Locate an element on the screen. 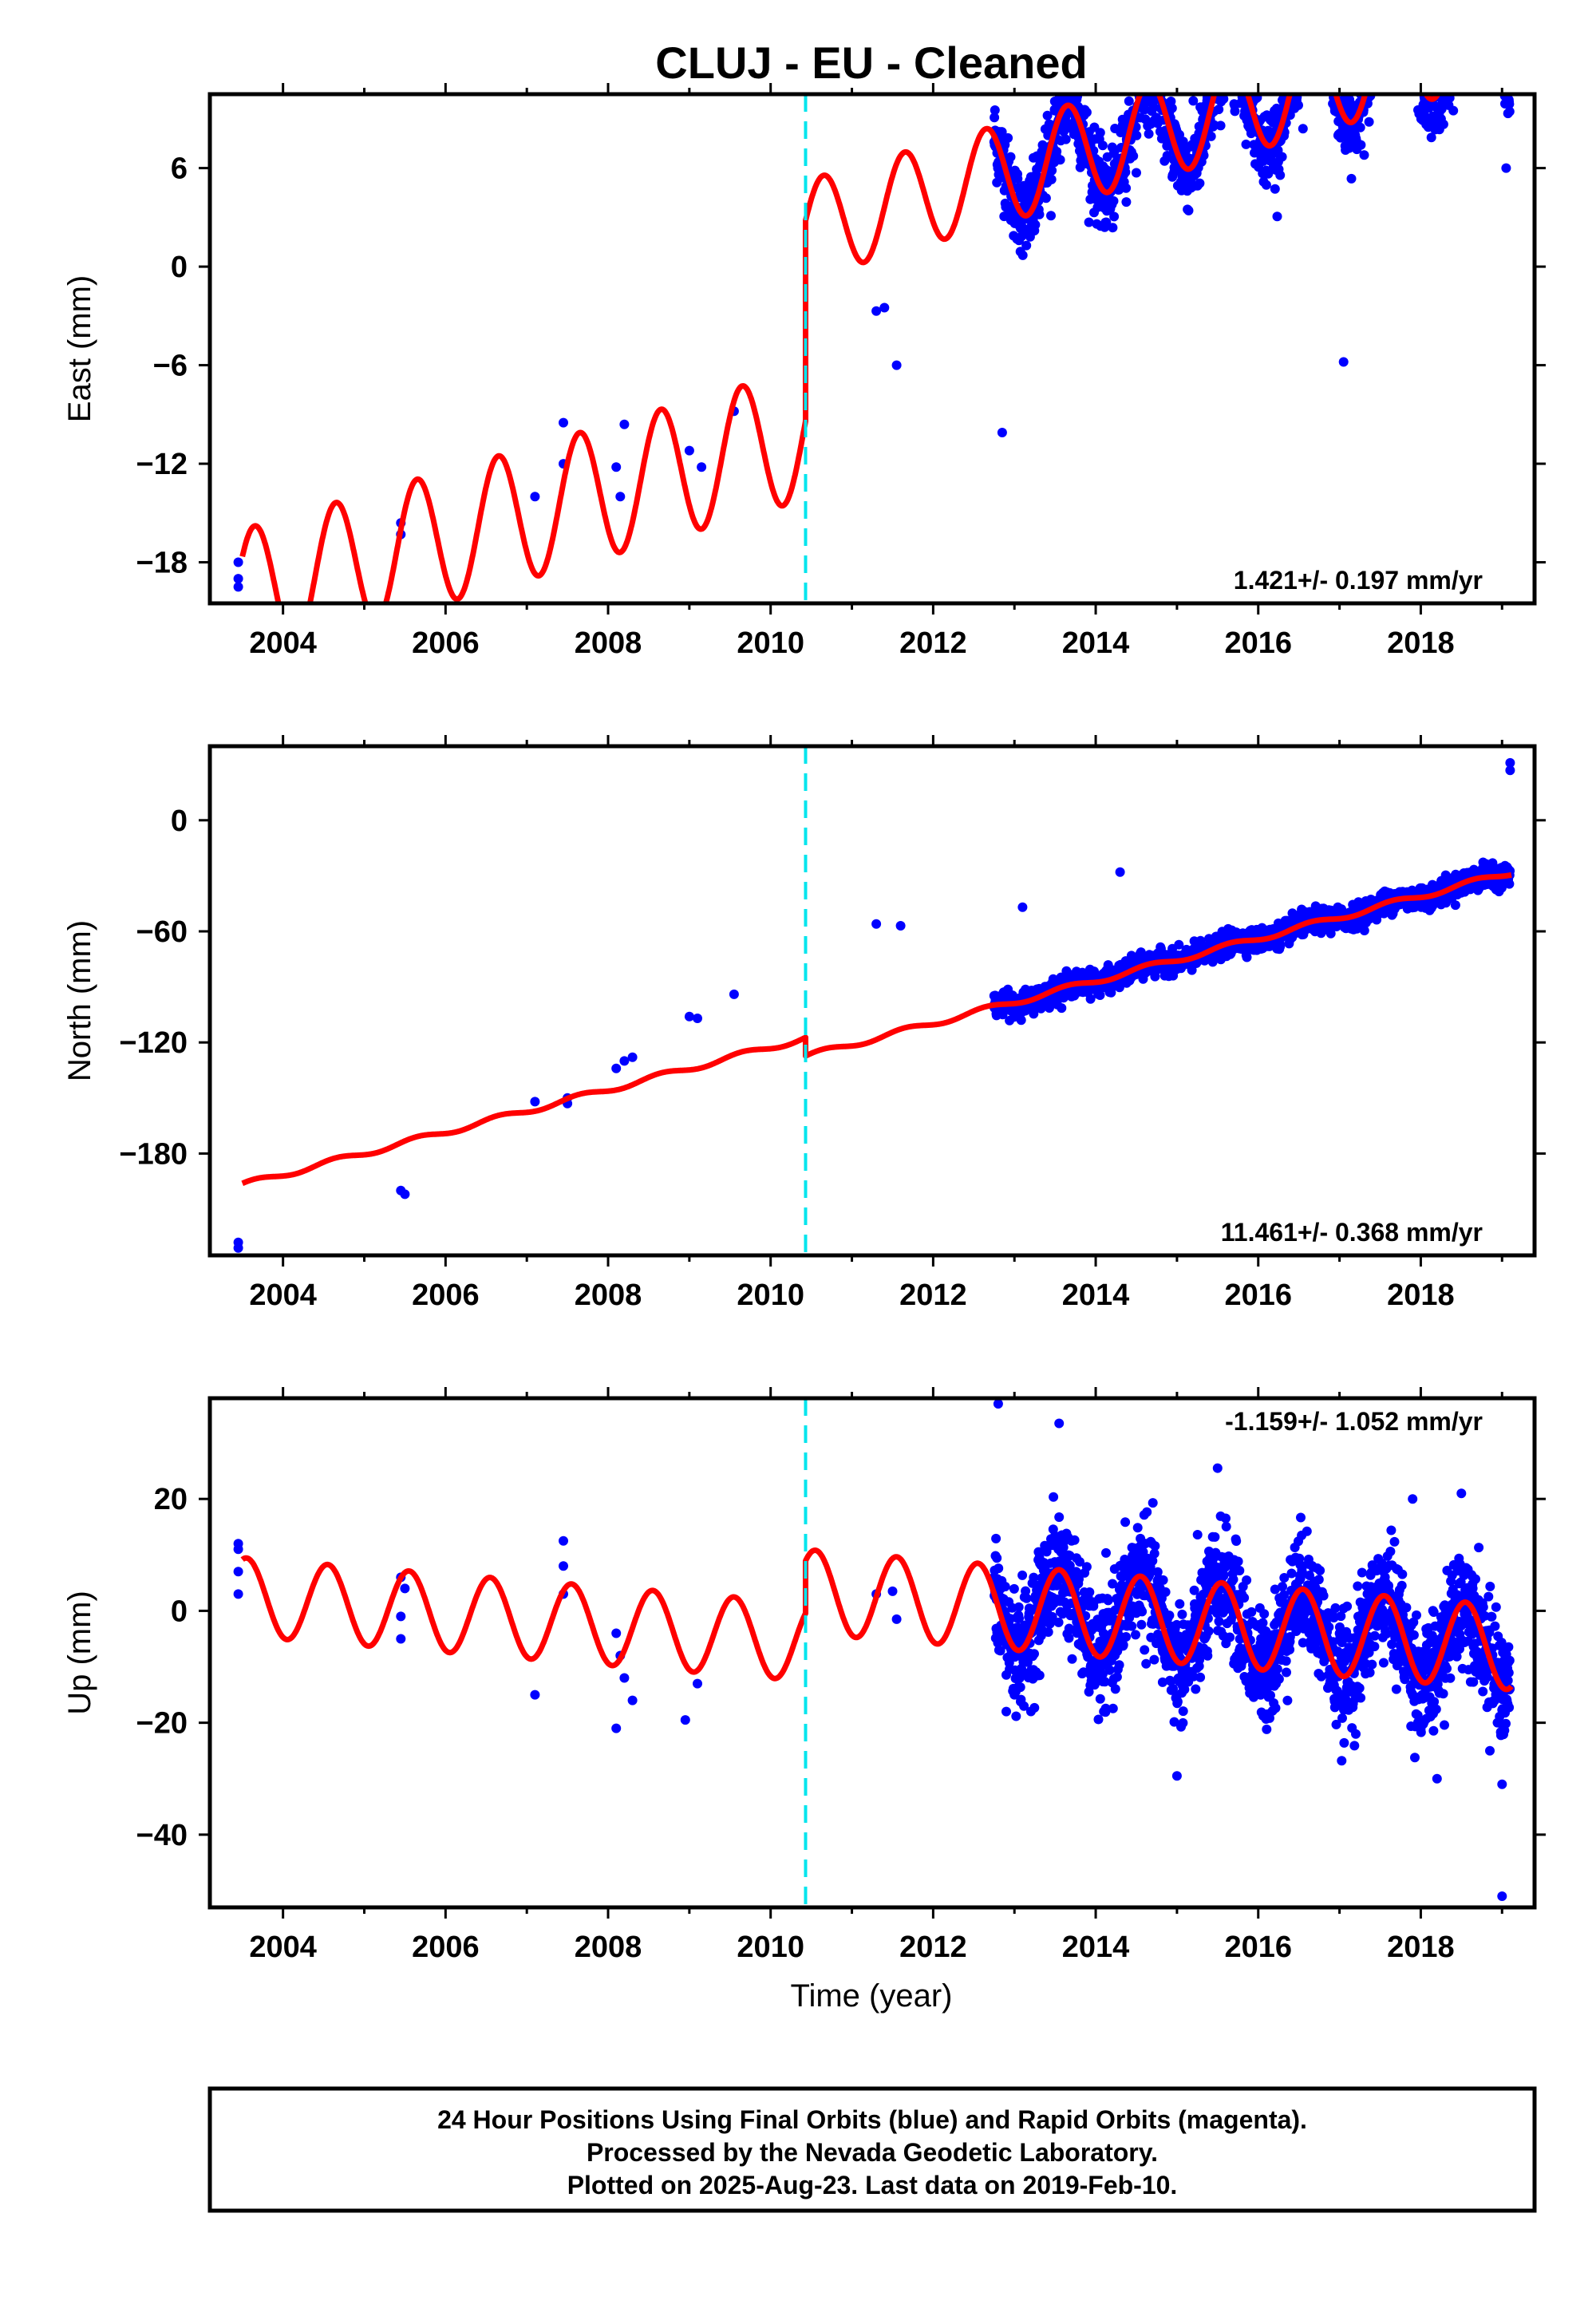 The image size is (1596, 2316). east-y-axis-label: East (mm) is located at coordinates (79, 348).